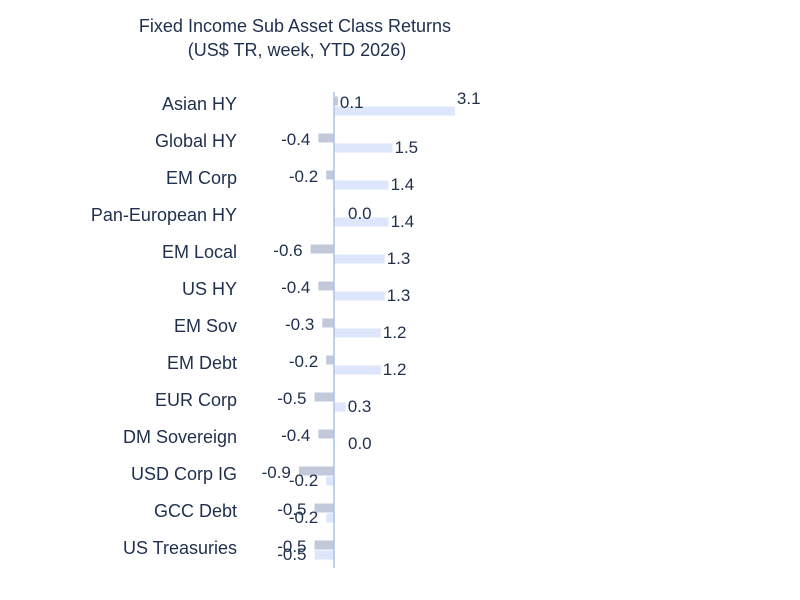 This screenshot has height=600, width=800. I want to click on category-label: US Treasuries, so click(180, 548).